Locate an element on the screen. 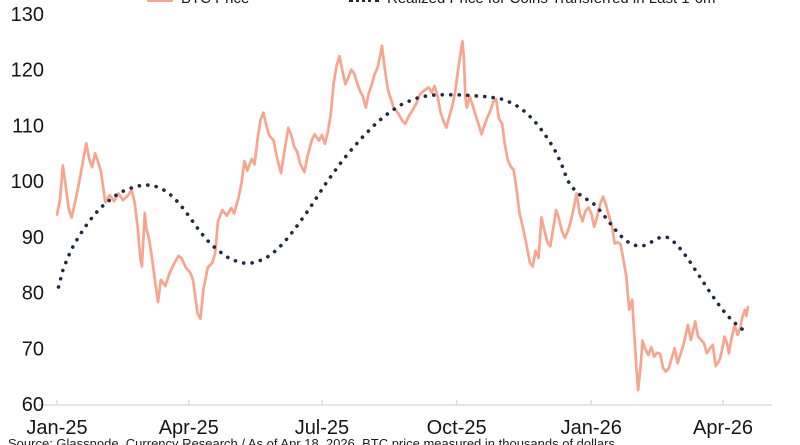 This screenshot has height=445, width=800. x-tick-label: Jan-25 is located at coordinates (56, 428).